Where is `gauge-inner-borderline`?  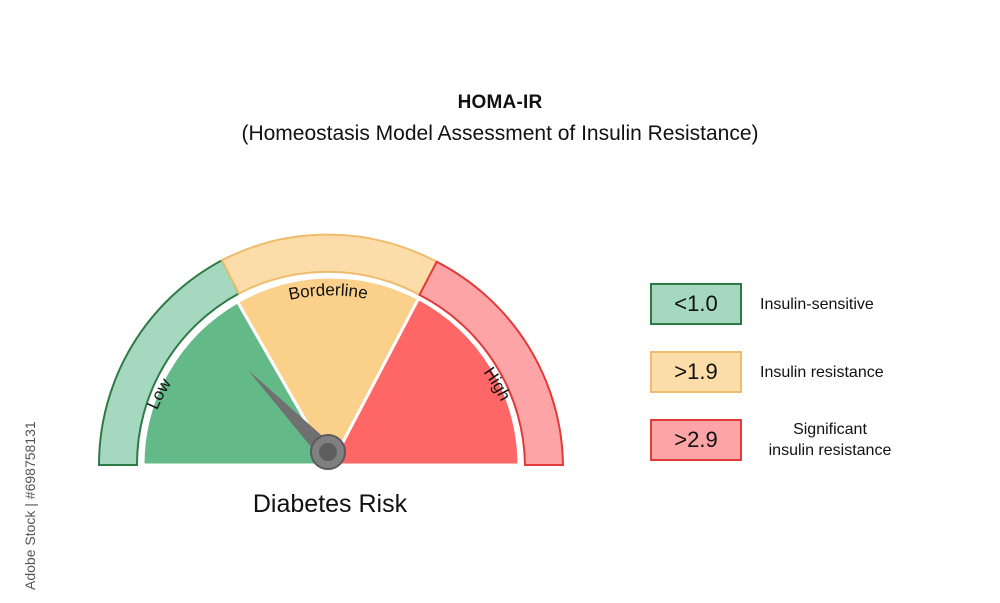 gauge-inner-borderline is located at coordinates (328, 372).